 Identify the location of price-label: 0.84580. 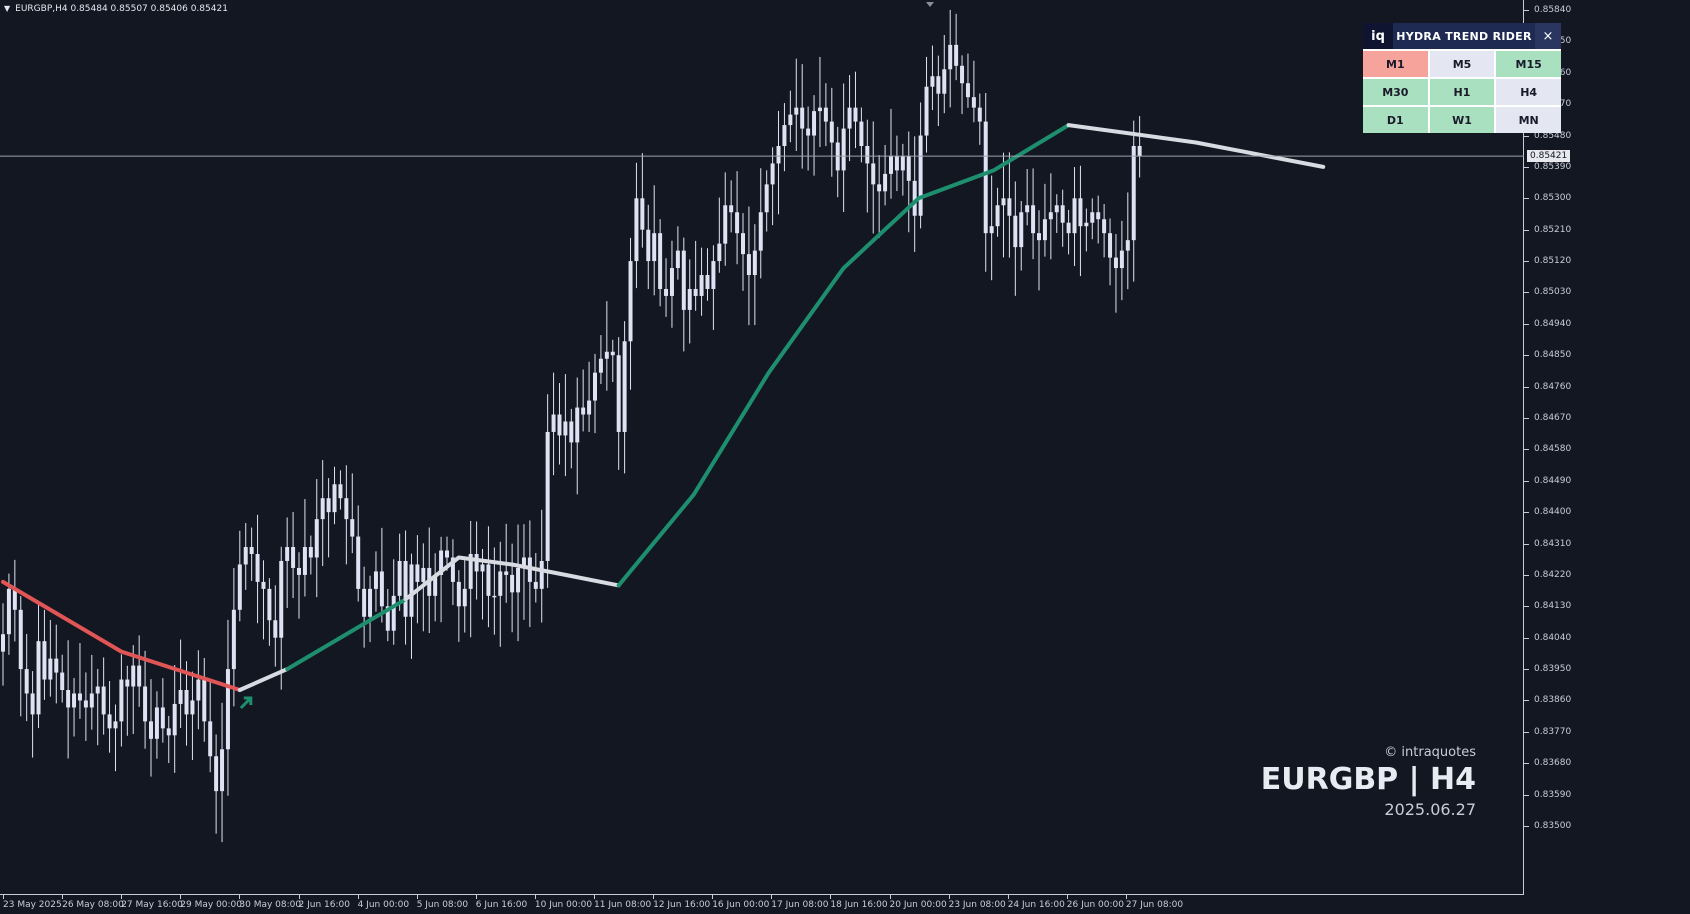
(1553, 449).